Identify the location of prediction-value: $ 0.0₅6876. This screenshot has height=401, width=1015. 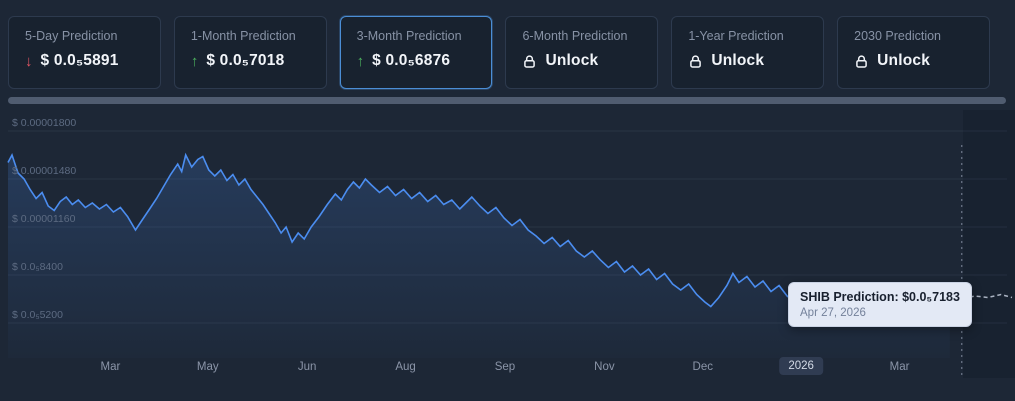
(411, 60).